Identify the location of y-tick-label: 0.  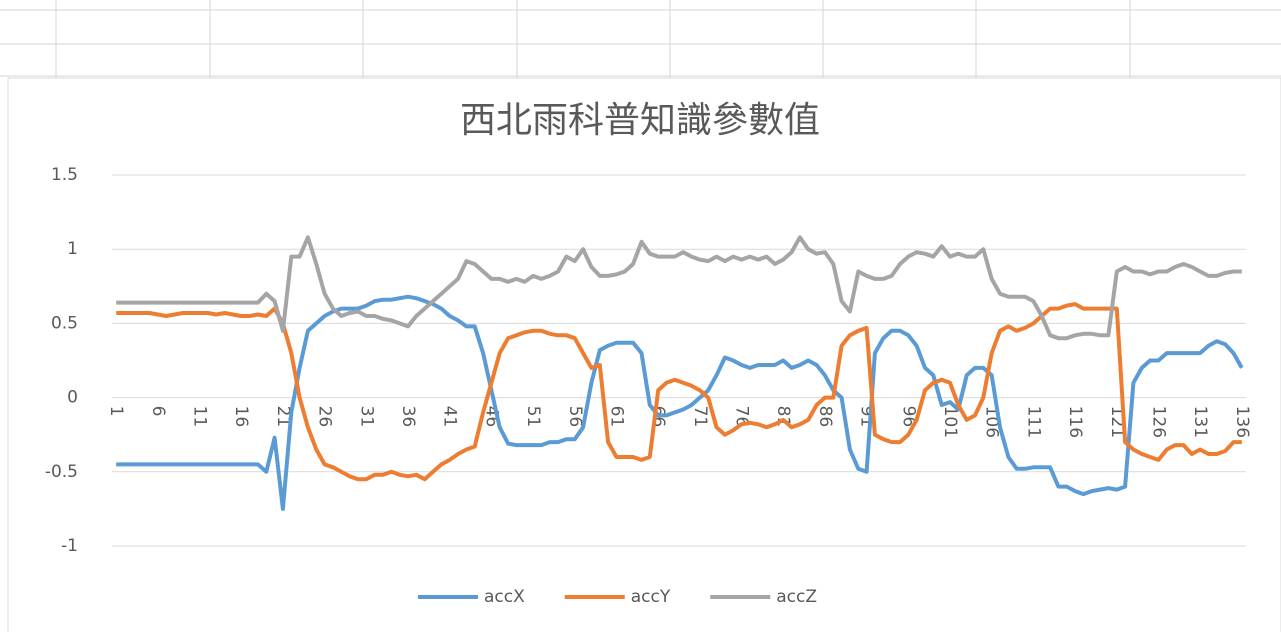
(72, 398).